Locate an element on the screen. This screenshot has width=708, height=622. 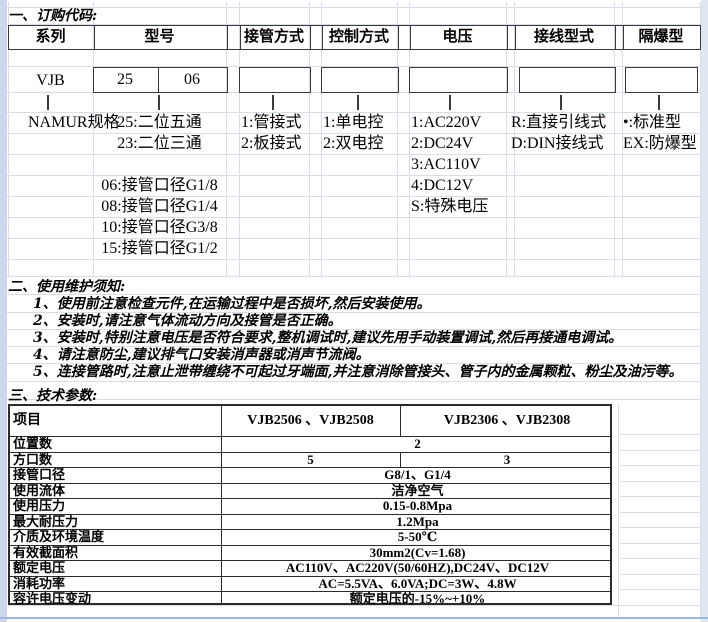
series-option: NAMUR规格 is located at coordinates (74, 122).